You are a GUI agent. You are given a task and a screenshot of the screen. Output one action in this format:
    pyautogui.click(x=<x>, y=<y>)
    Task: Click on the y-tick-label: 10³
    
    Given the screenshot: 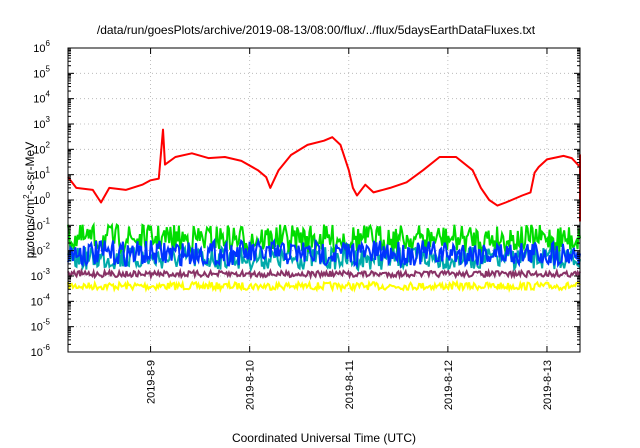 What is the action you would take?
    pyautogui.click(x=41, y=123)
    